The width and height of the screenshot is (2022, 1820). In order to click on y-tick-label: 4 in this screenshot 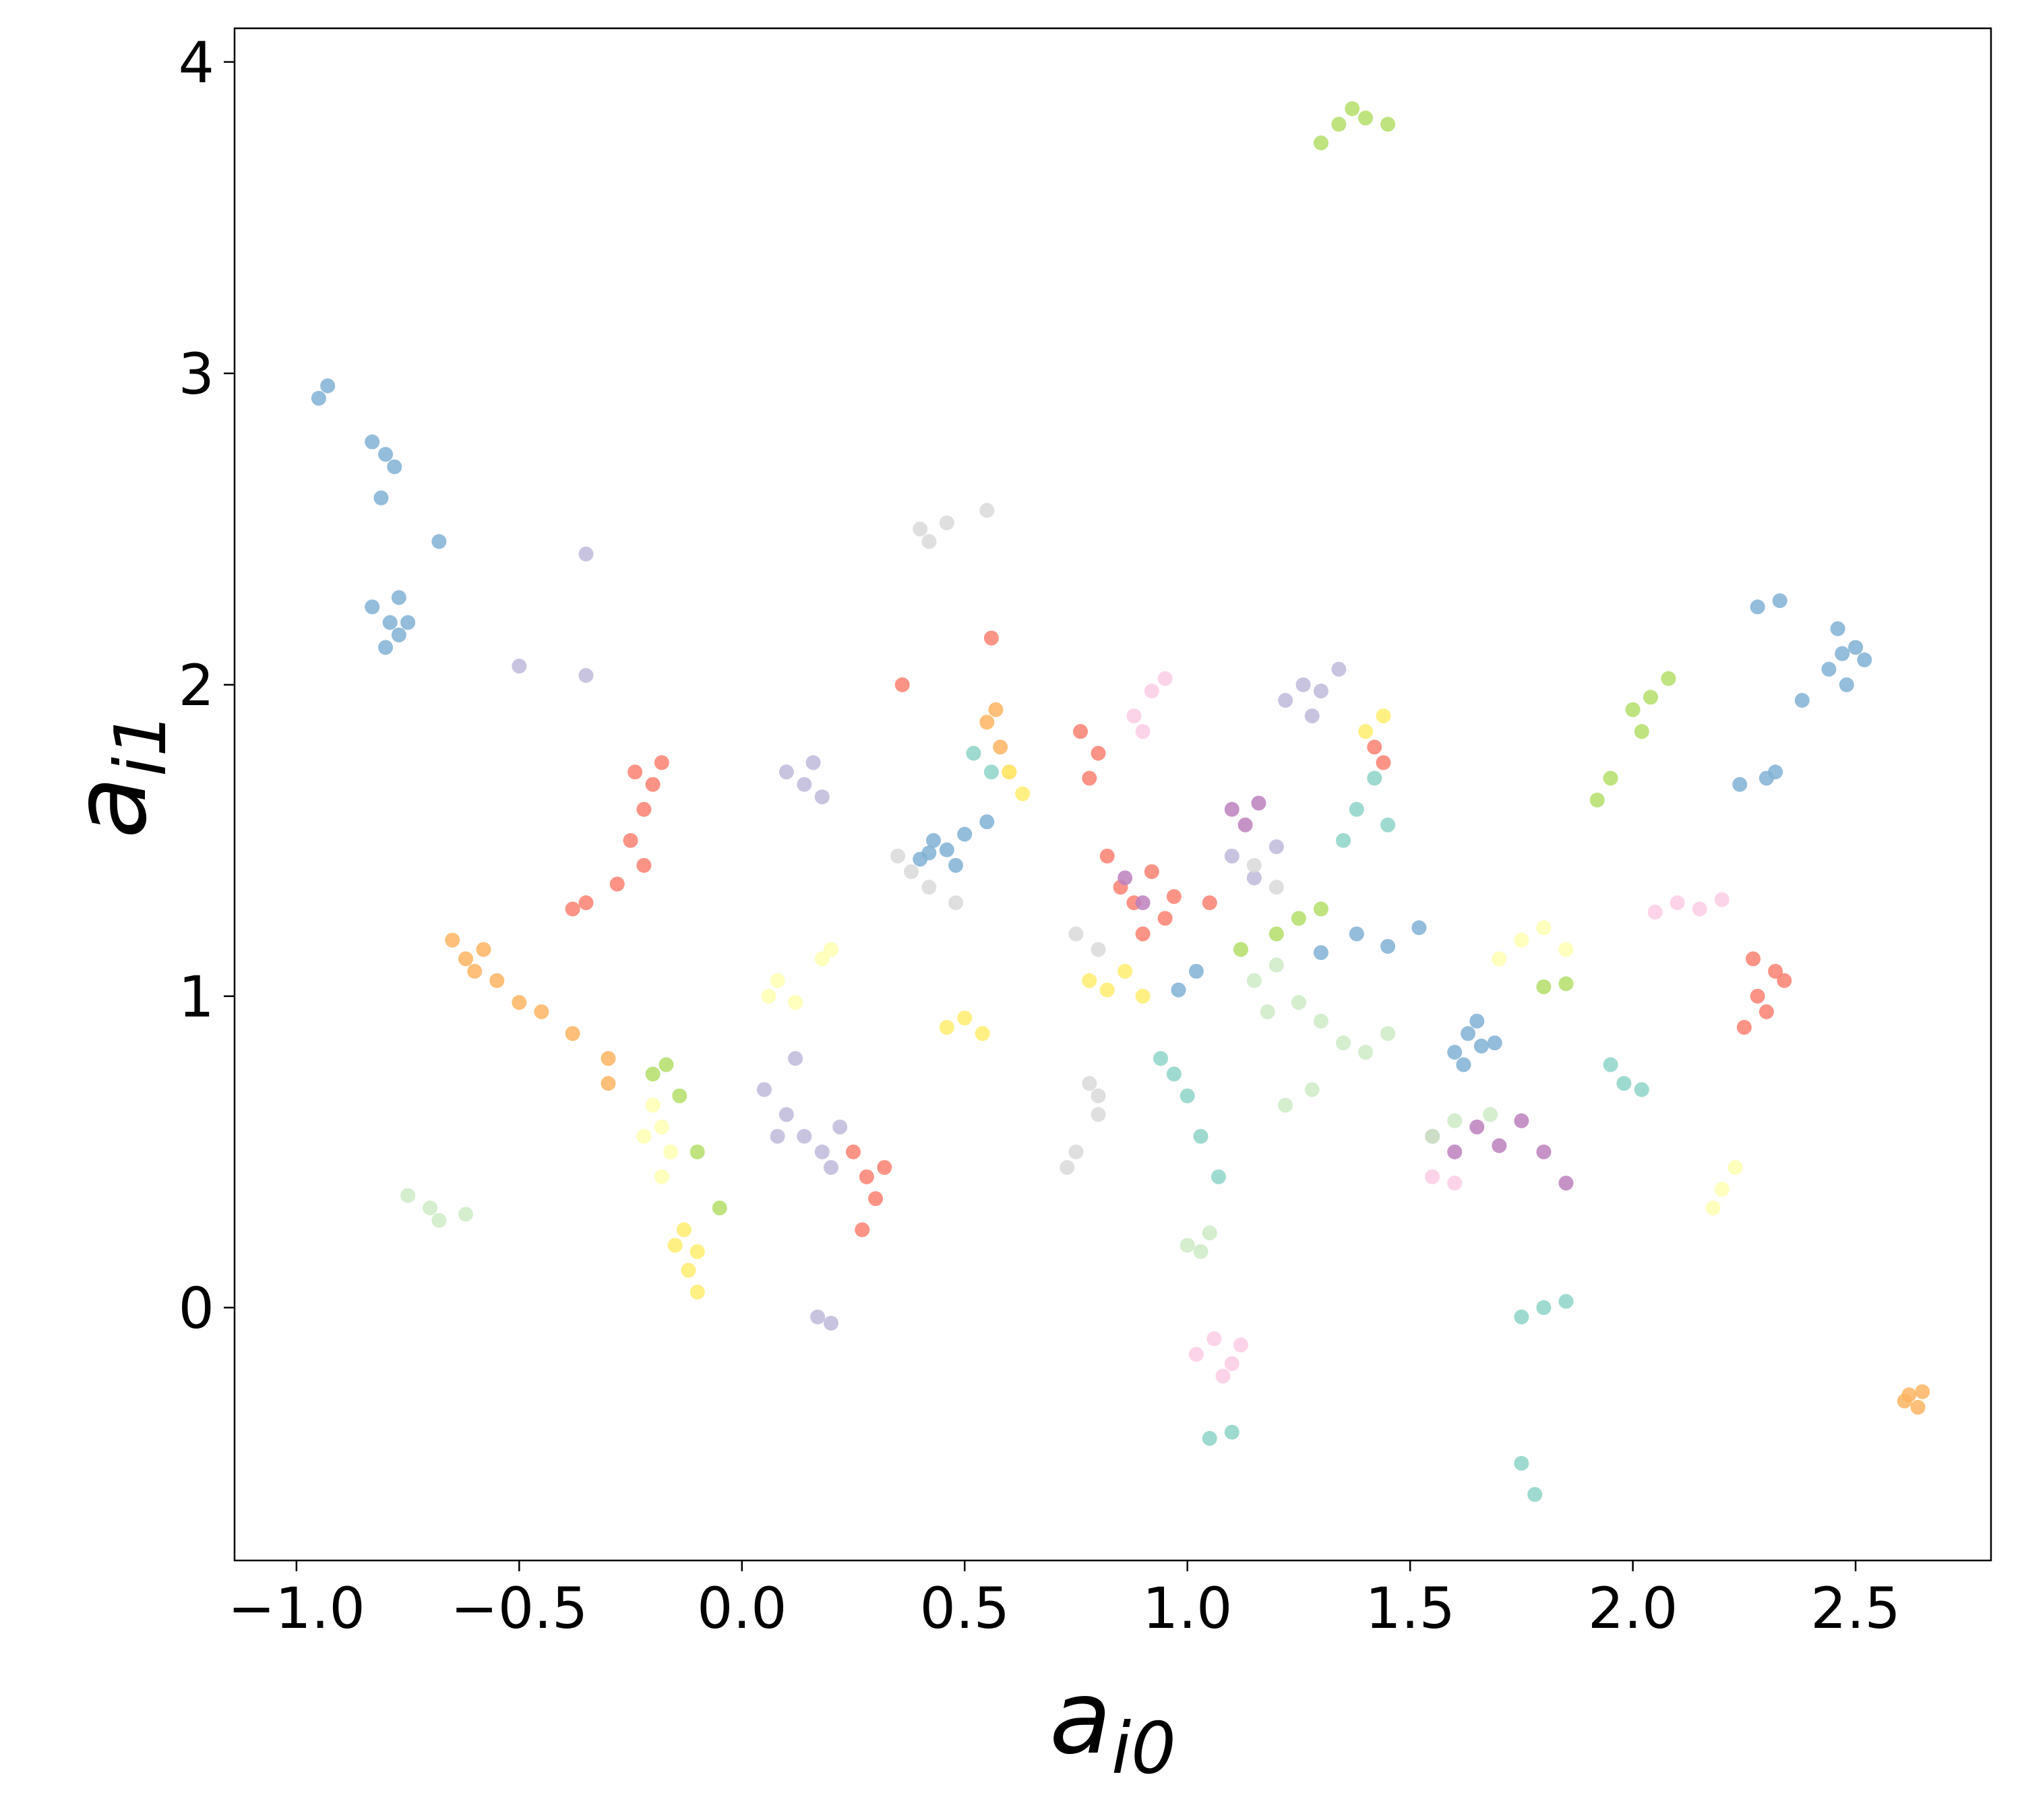, I will do `click(196, 63)`.